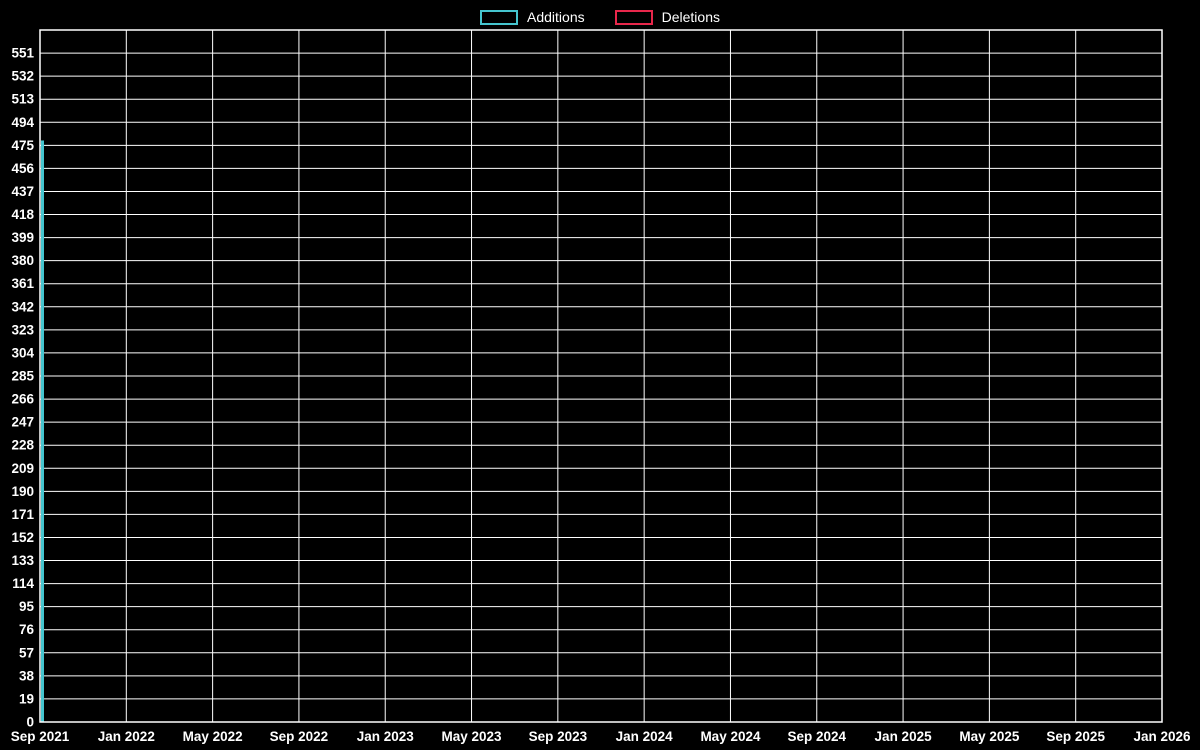 This screenshot has width=1200, height=750. What do you see at coordinates (23, 583) in the screenshot?
I see `y-tick-label: 114` at bounding box center [23, 583].